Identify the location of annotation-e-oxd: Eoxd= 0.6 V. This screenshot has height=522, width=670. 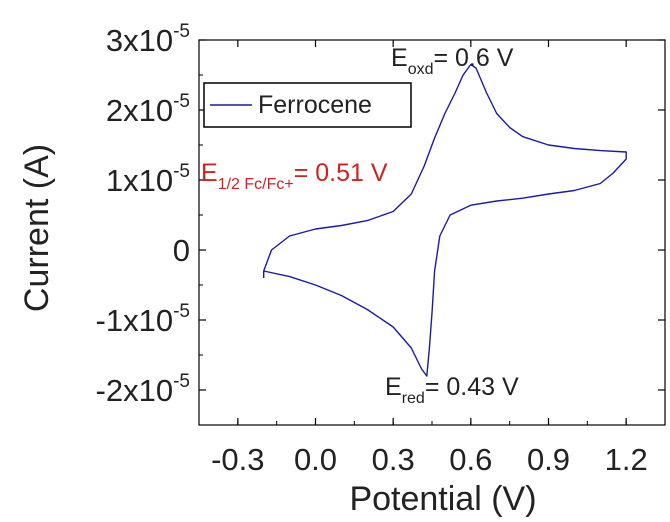
(452, 61).